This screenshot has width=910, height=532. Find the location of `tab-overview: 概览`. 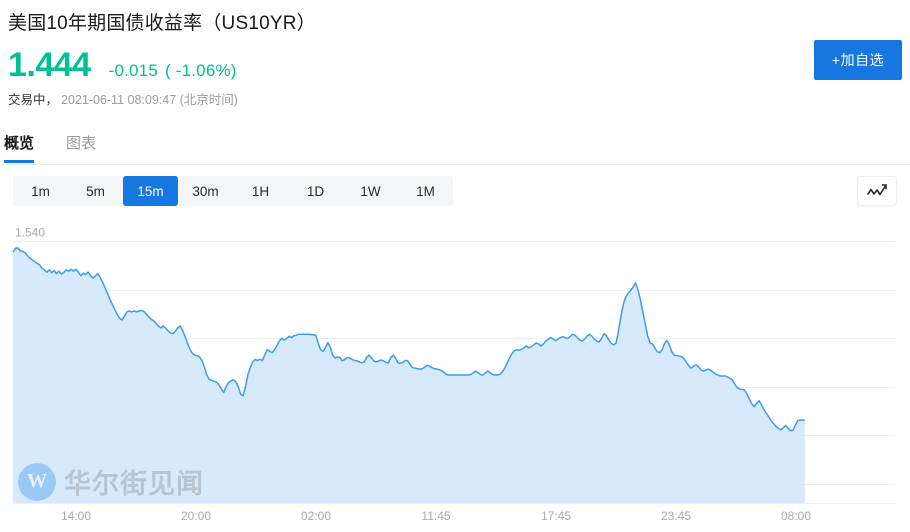

tab-overview: 概览 is located at coordinates (19, 147).